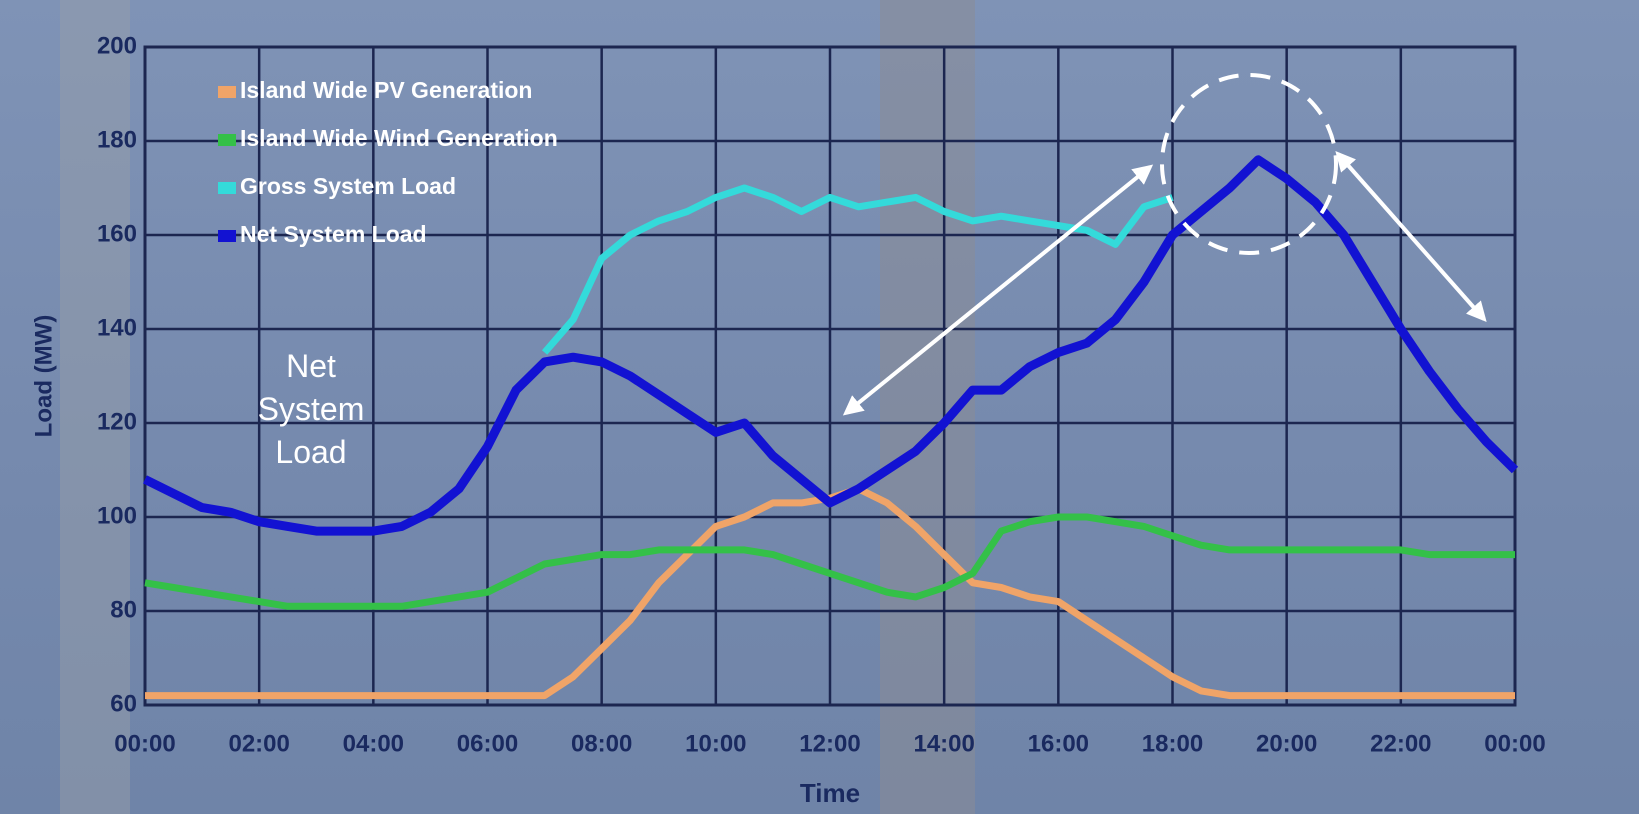 The height and width of the screenshot is (814, 1639). I want to click on y-tick-label: 140, so click(117, 327).